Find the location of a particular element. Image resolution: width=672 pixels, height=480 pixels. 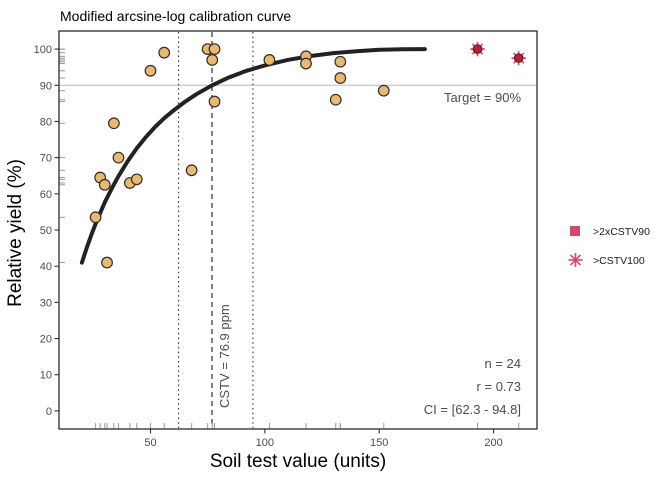

y-tick-label: 100 is located at coordinates (43, 50).